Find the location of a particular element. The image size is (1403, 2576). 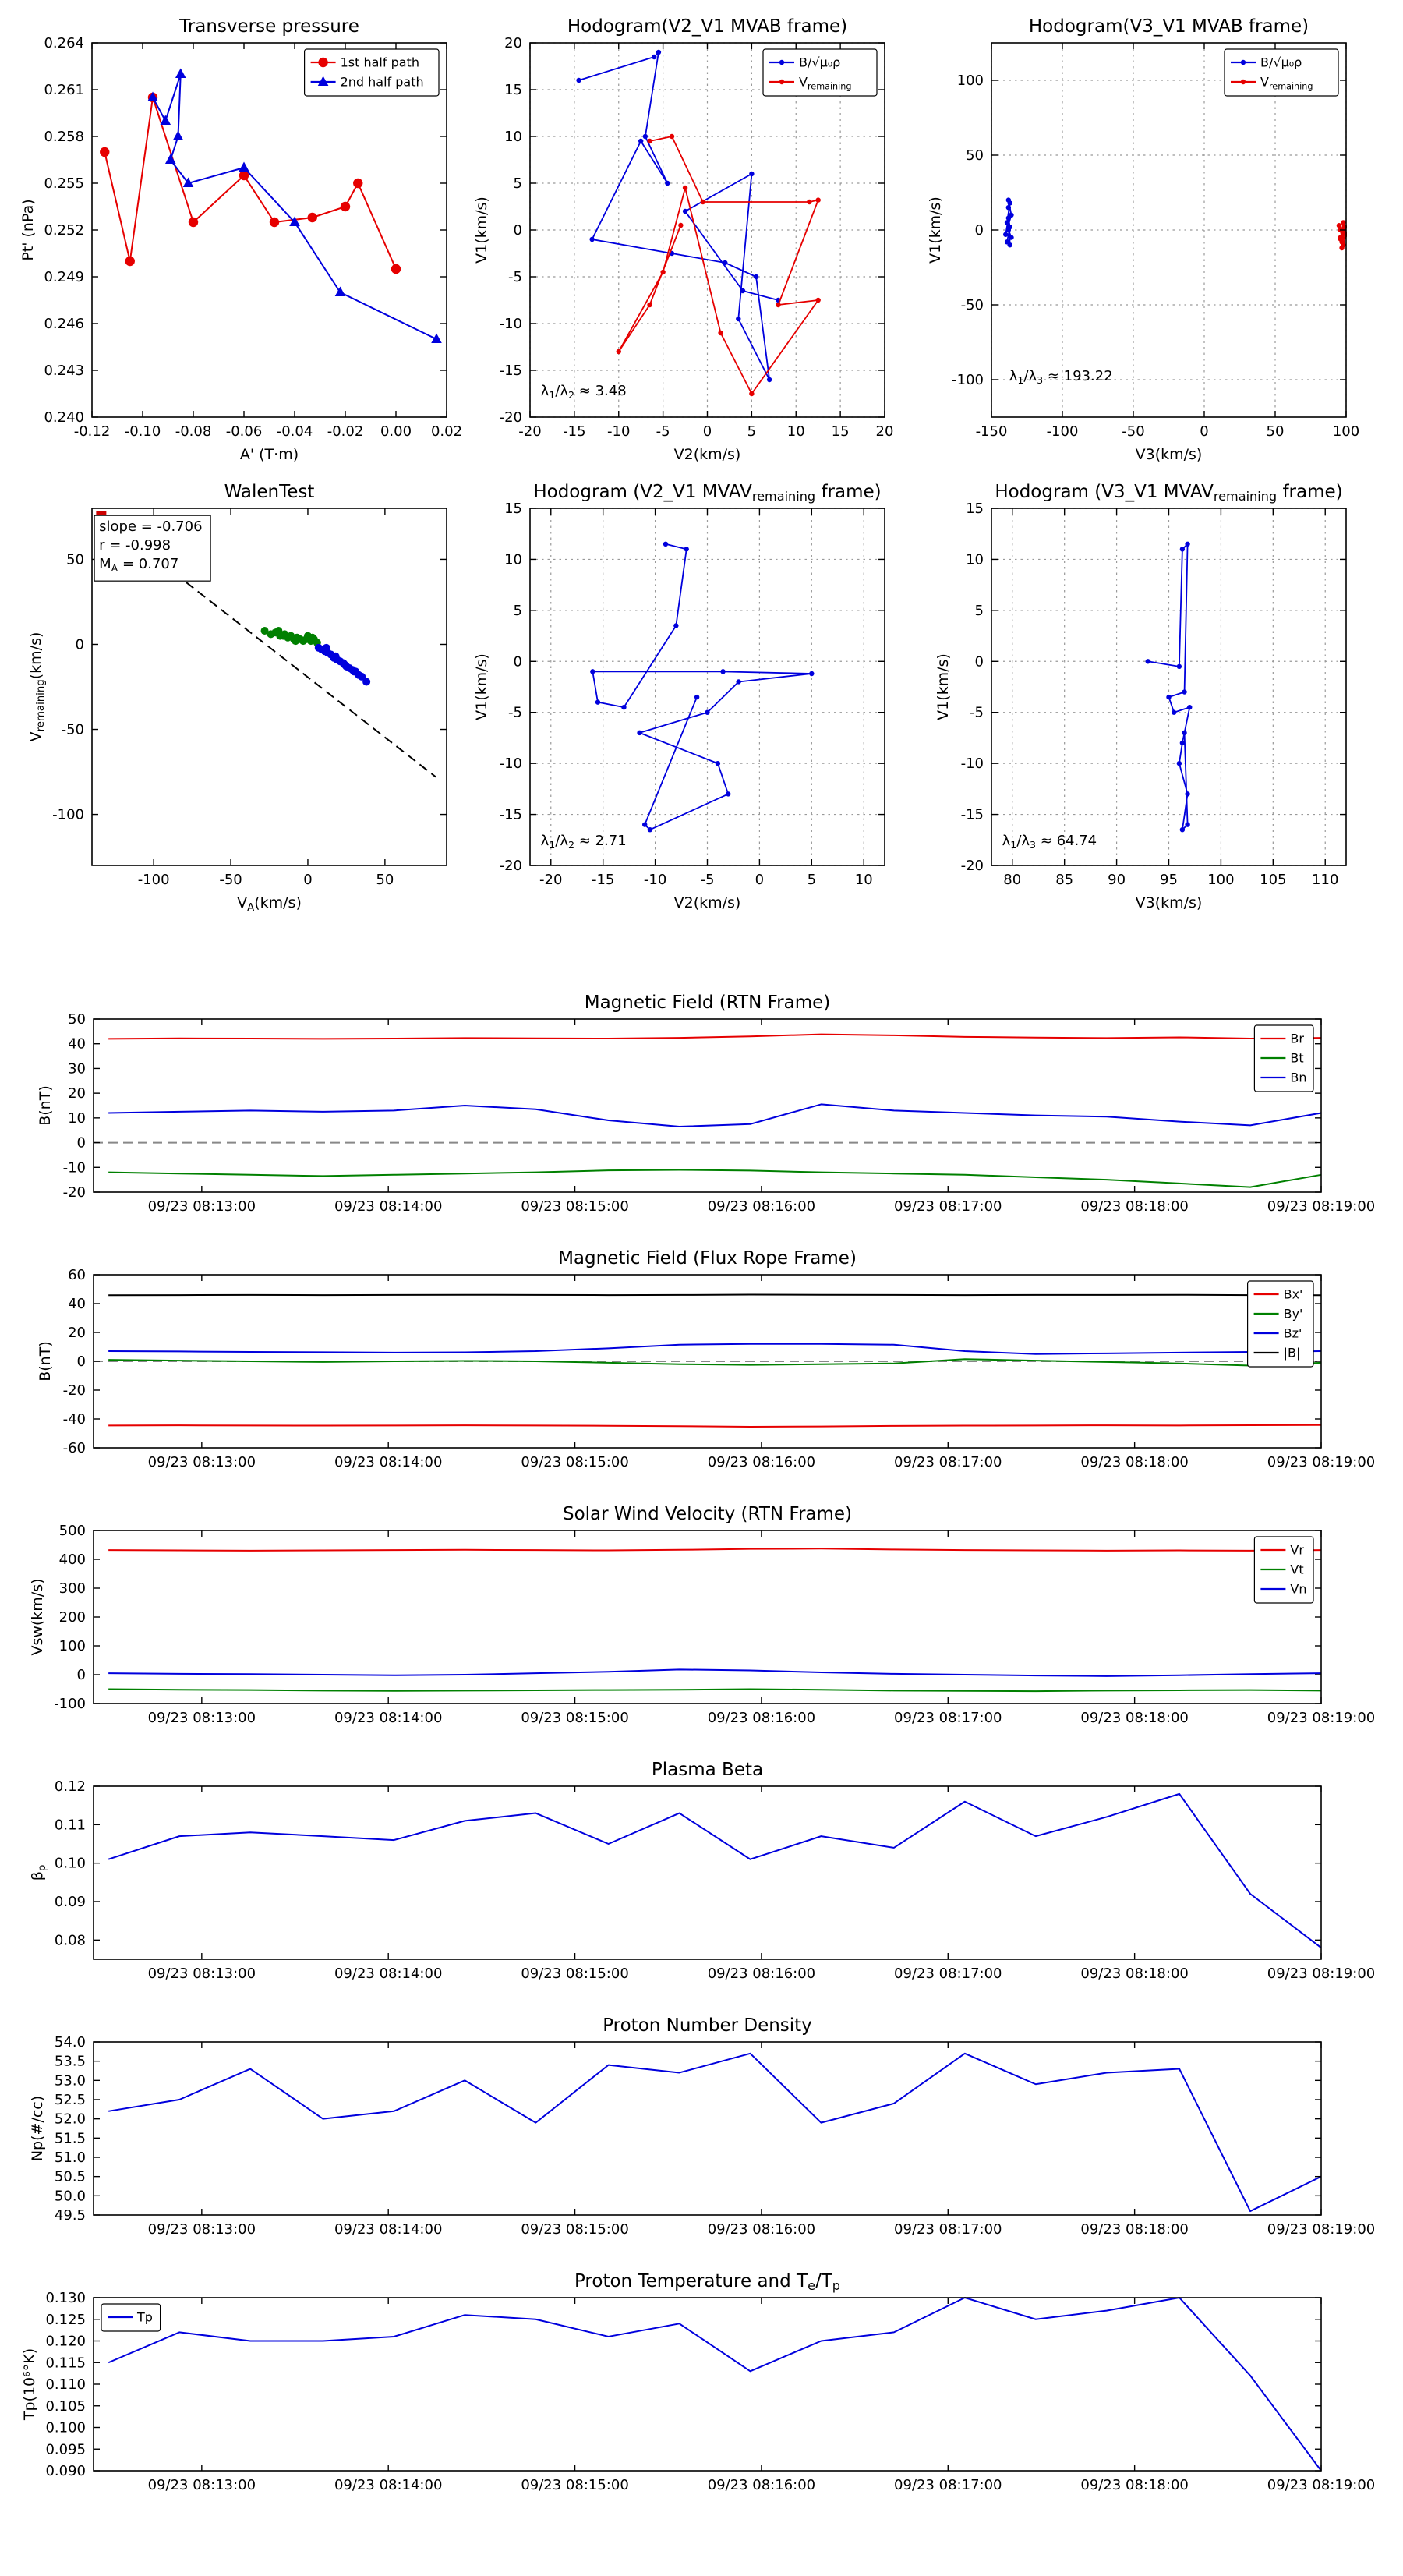

x-tick-label: 09/23 08:19:00 is located at coordinates (1321, 2485).